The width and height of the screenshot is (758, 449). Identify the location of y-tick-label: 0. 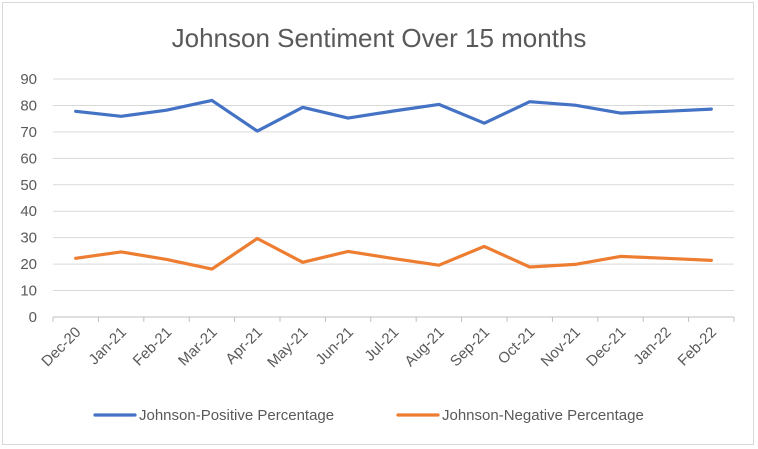
(33, 317).